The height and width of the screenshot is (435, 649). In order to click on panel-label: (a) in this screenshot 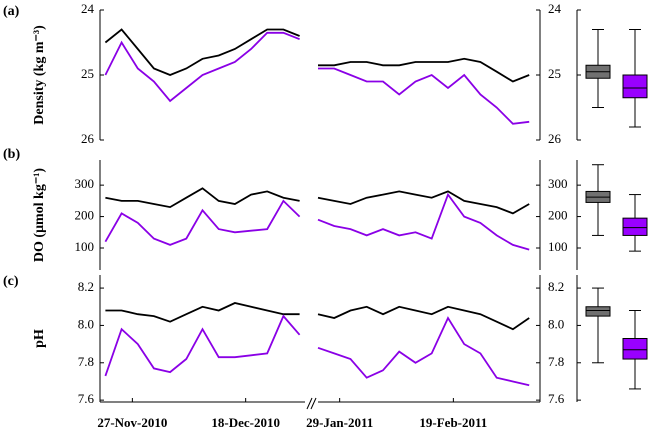, I will do `click(11, 11)`.